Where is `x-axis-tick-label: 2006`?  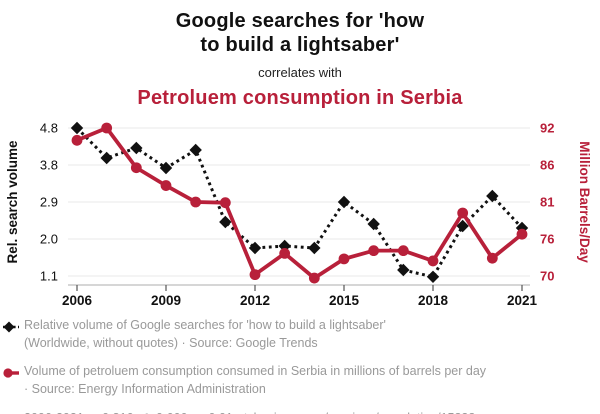
x-axis-tick-label: 2006 is located at coordinates (77, 300).